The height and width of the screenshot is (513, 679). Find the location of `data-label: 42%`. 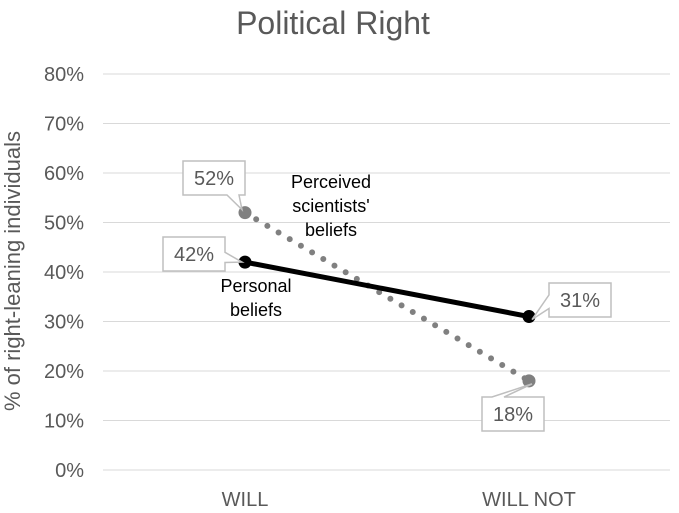

data-label: 42% is located at coordinates (203, 254).